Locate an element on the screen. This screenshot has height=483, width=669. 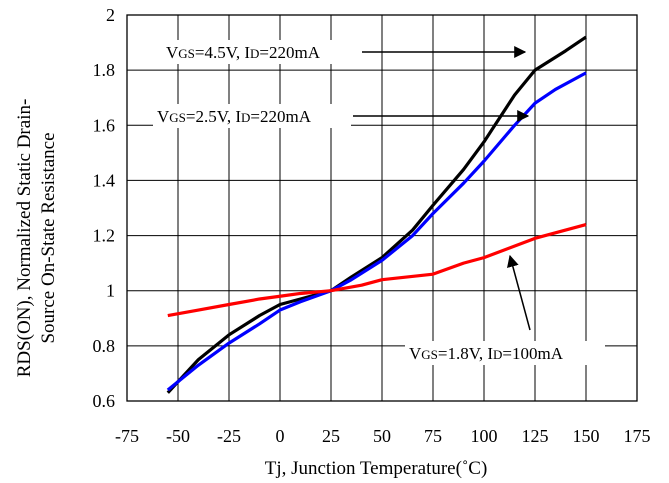
y-tick-label: 1.2 is located at coordinates (104, 236).